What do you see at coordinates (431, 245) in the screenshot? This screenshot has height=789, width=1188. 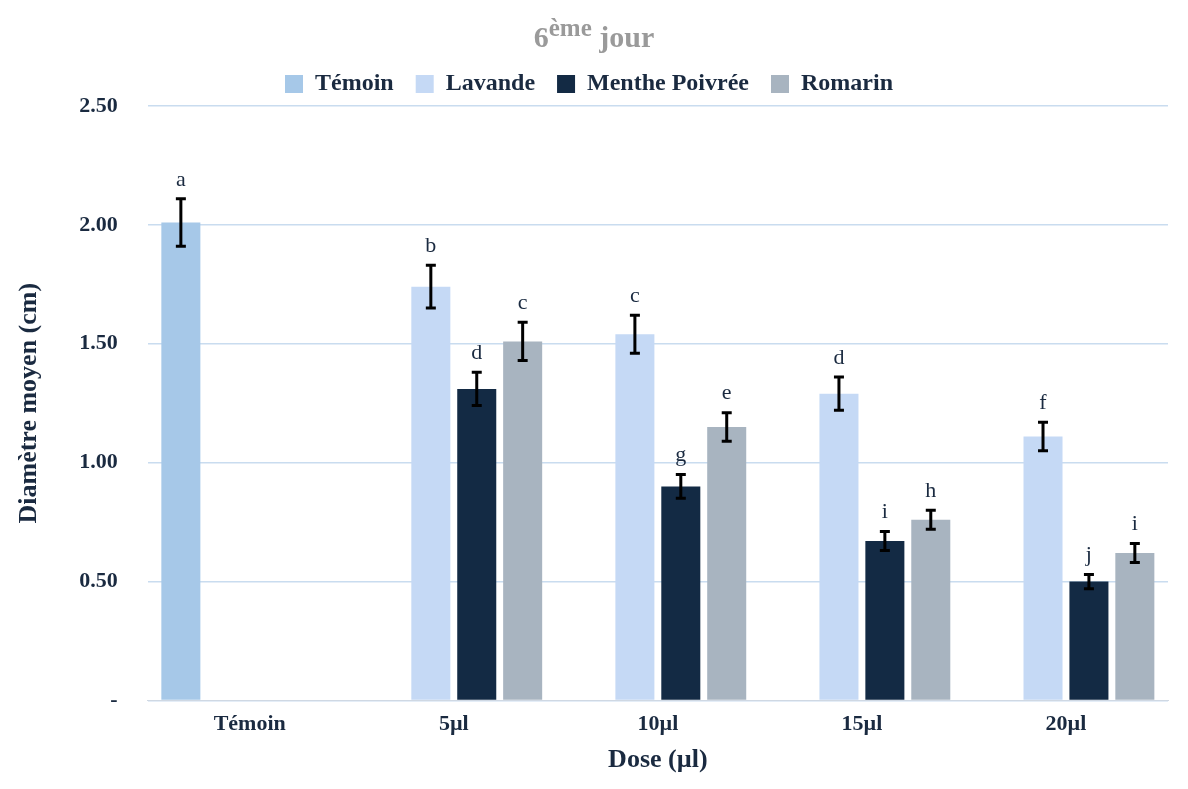 I see `data-label: b` at bounding box center [431, 245].